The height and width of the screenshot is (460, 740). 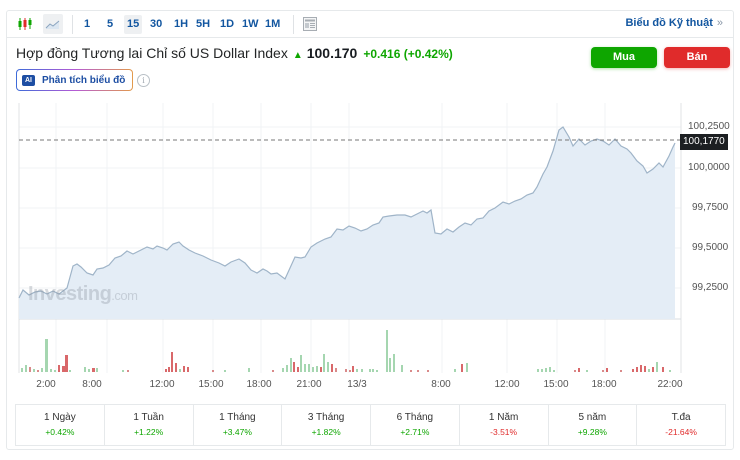 I want to click on performance-cell-6m: 6 Tháng +2.71%, so click(x=415, y=425).